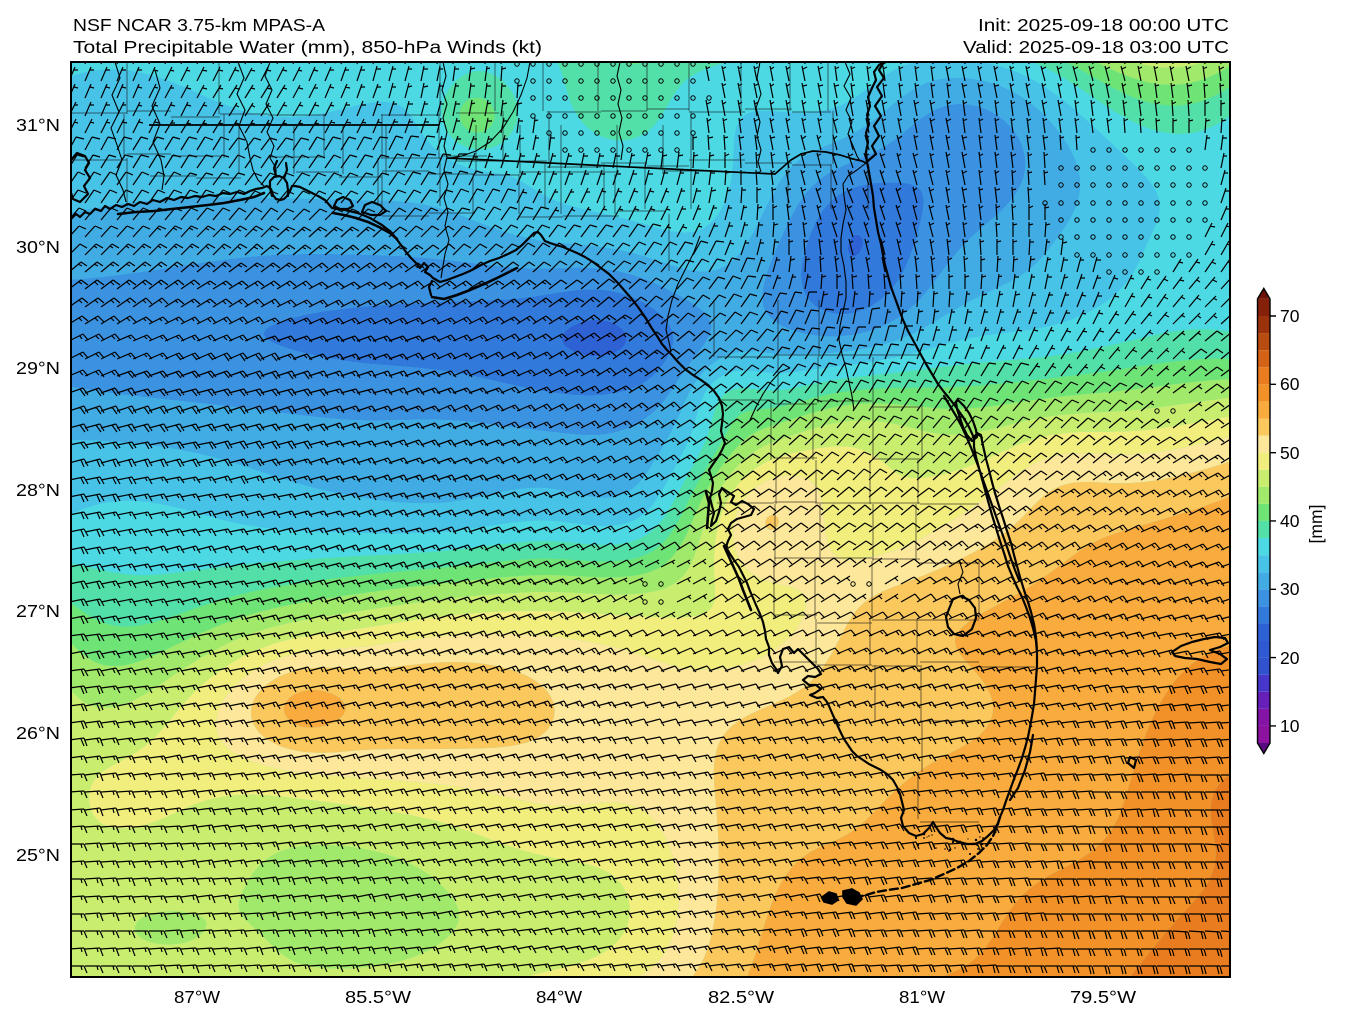 This screenshot has height=1028, width=1349. I want to click on svg-text: [mm], so click(1316, 524).